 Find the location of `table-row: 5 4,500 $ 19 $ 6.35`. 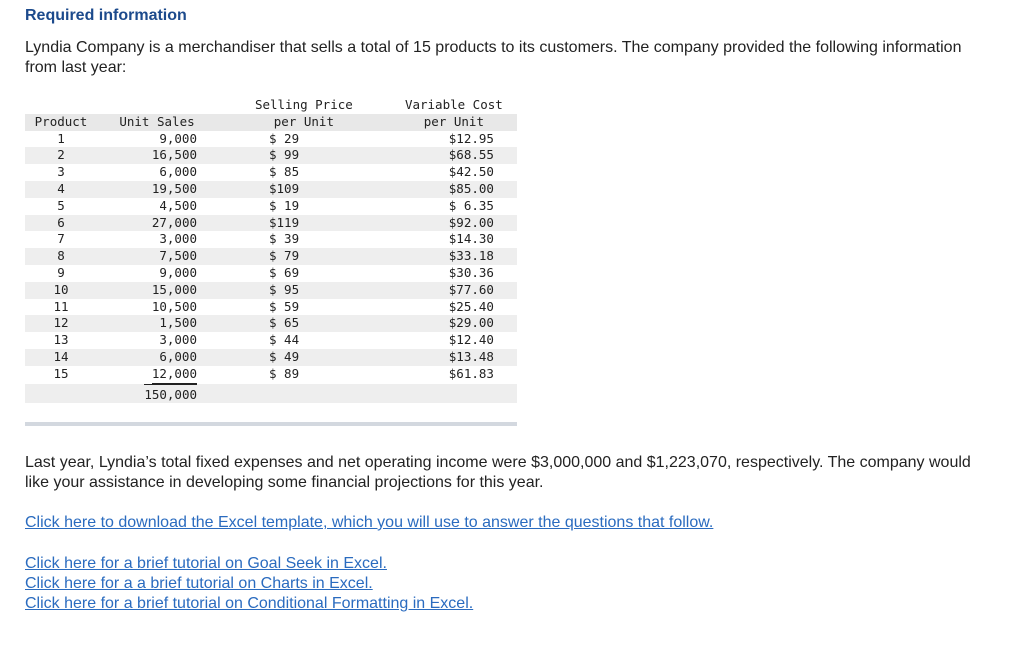

table-row: 5 4,500 $ 19 $ 6.35 is located at coordinates (271, 206).